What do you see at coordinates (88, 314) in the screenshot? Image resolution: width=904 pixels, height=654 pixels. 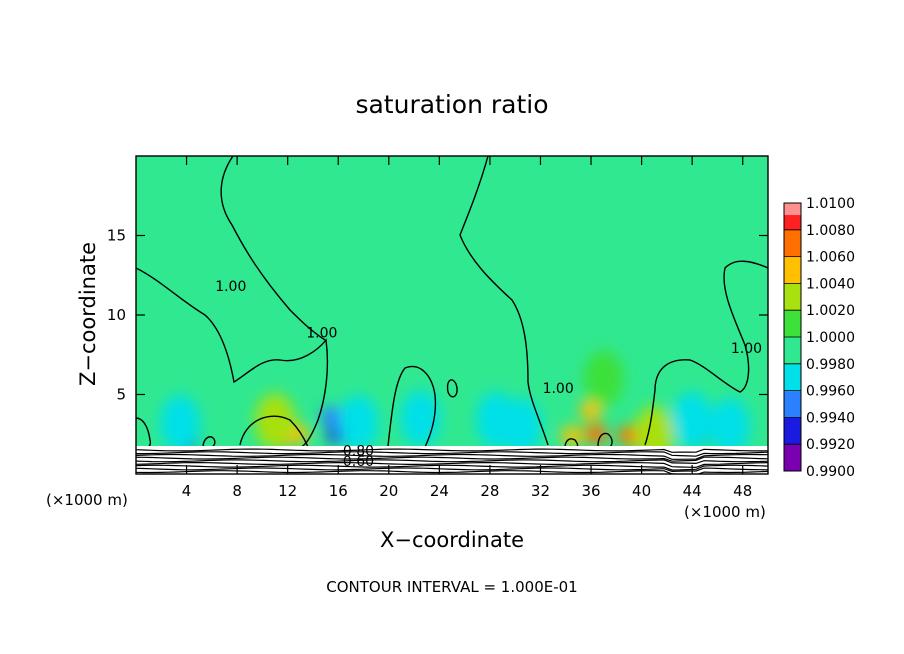 I see `y-axis-label: Z−coordinate` at bounding box center [88, 314].